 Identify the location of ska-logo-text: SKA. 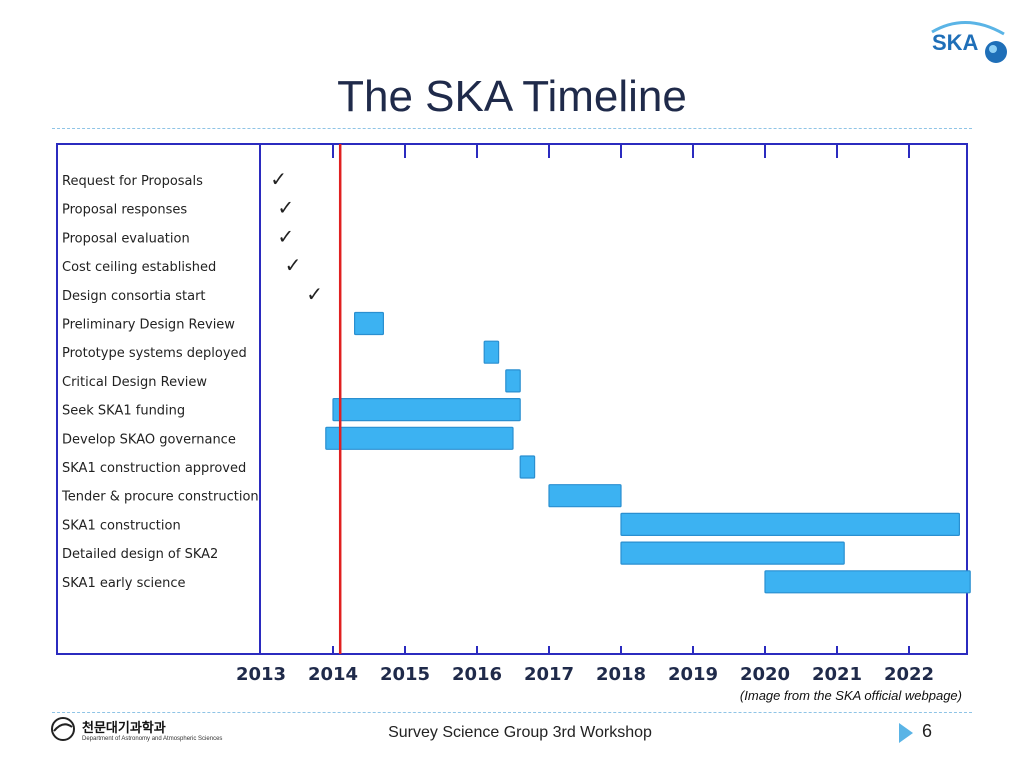
(955, 42).